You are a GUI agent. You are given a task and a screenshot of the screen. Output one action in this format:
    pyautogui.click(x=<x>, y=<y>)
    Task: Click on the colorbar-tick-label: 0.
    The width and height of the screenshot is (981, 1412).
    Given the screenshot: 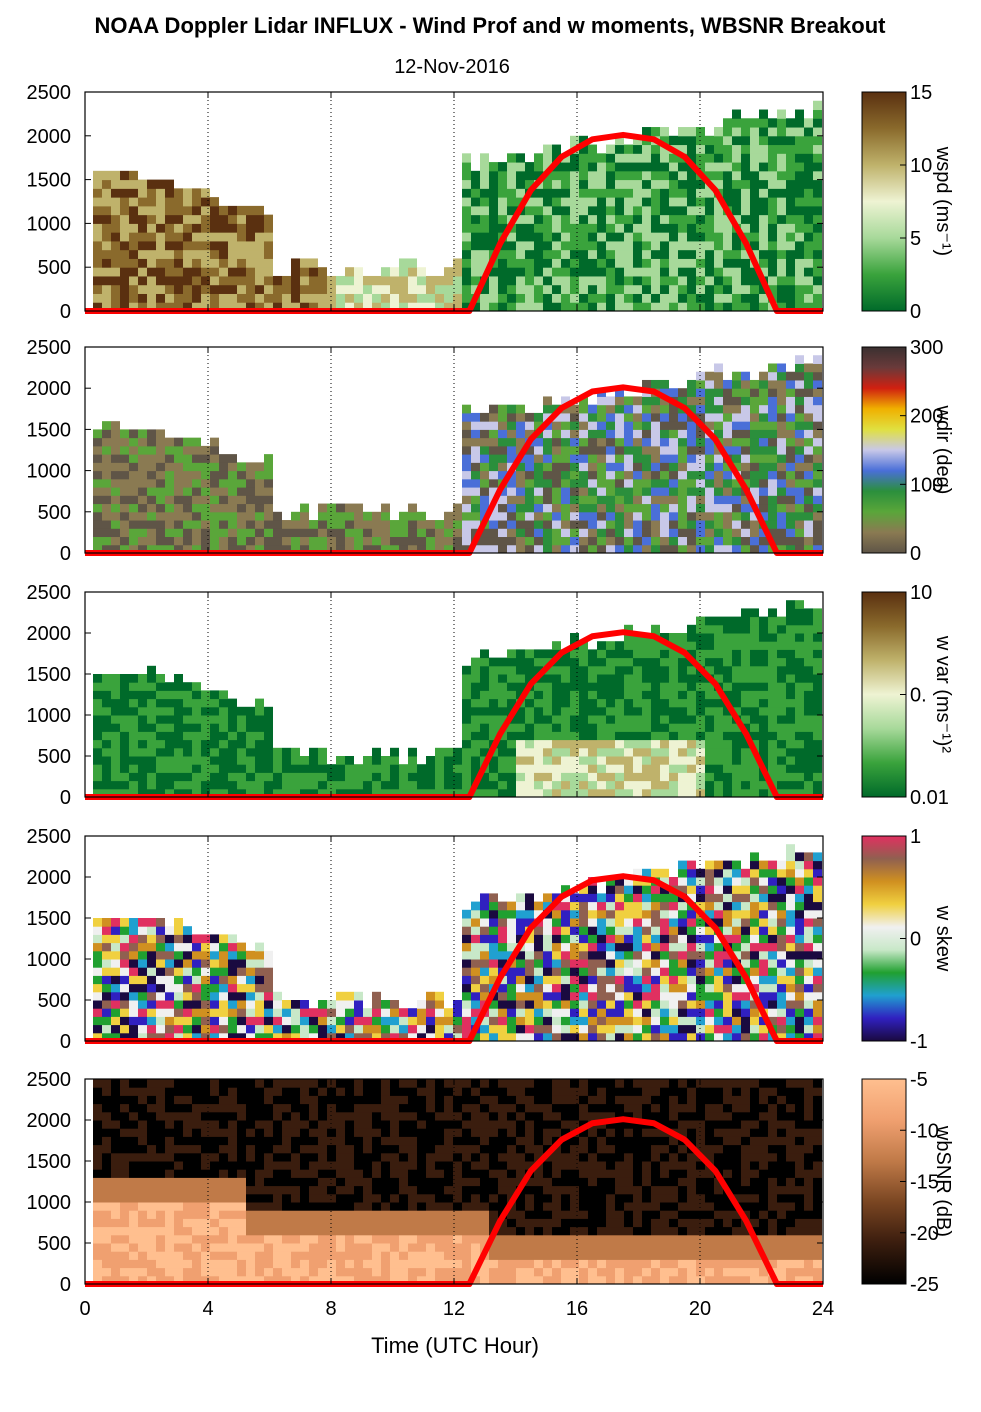 What is the action you would take?
    pyautogui.click(x=918, y=696)
    